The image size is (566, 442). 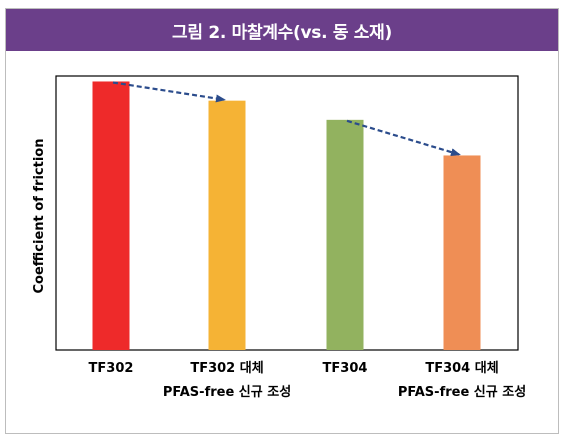 I want to click on y-axis-title: Coefficient of friction, so click(x=39, y=216).